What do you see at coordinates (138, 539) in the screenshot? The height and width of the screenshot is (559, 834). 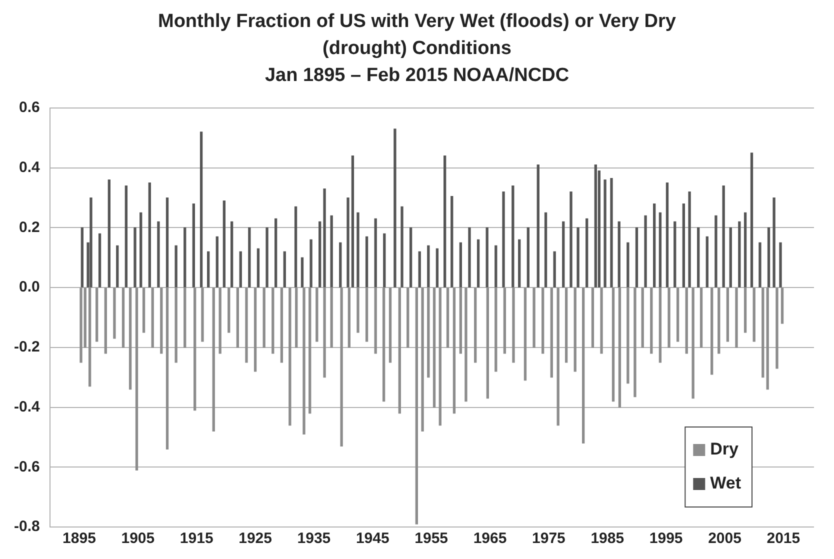 I see `x-tick-label: 1905` at bounding box center [138, 539].